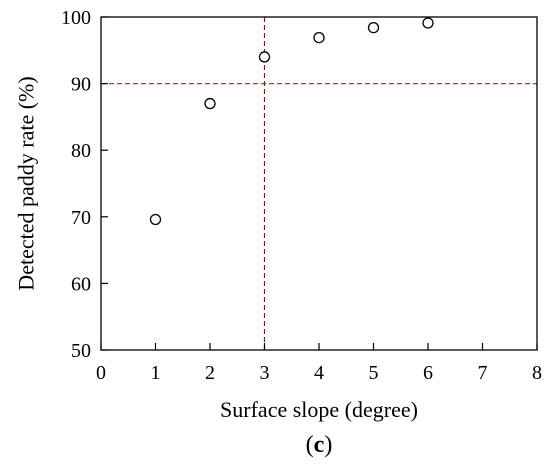  I want to click on y-axis-title: Detected paddy rate (%), so click(26, 183).